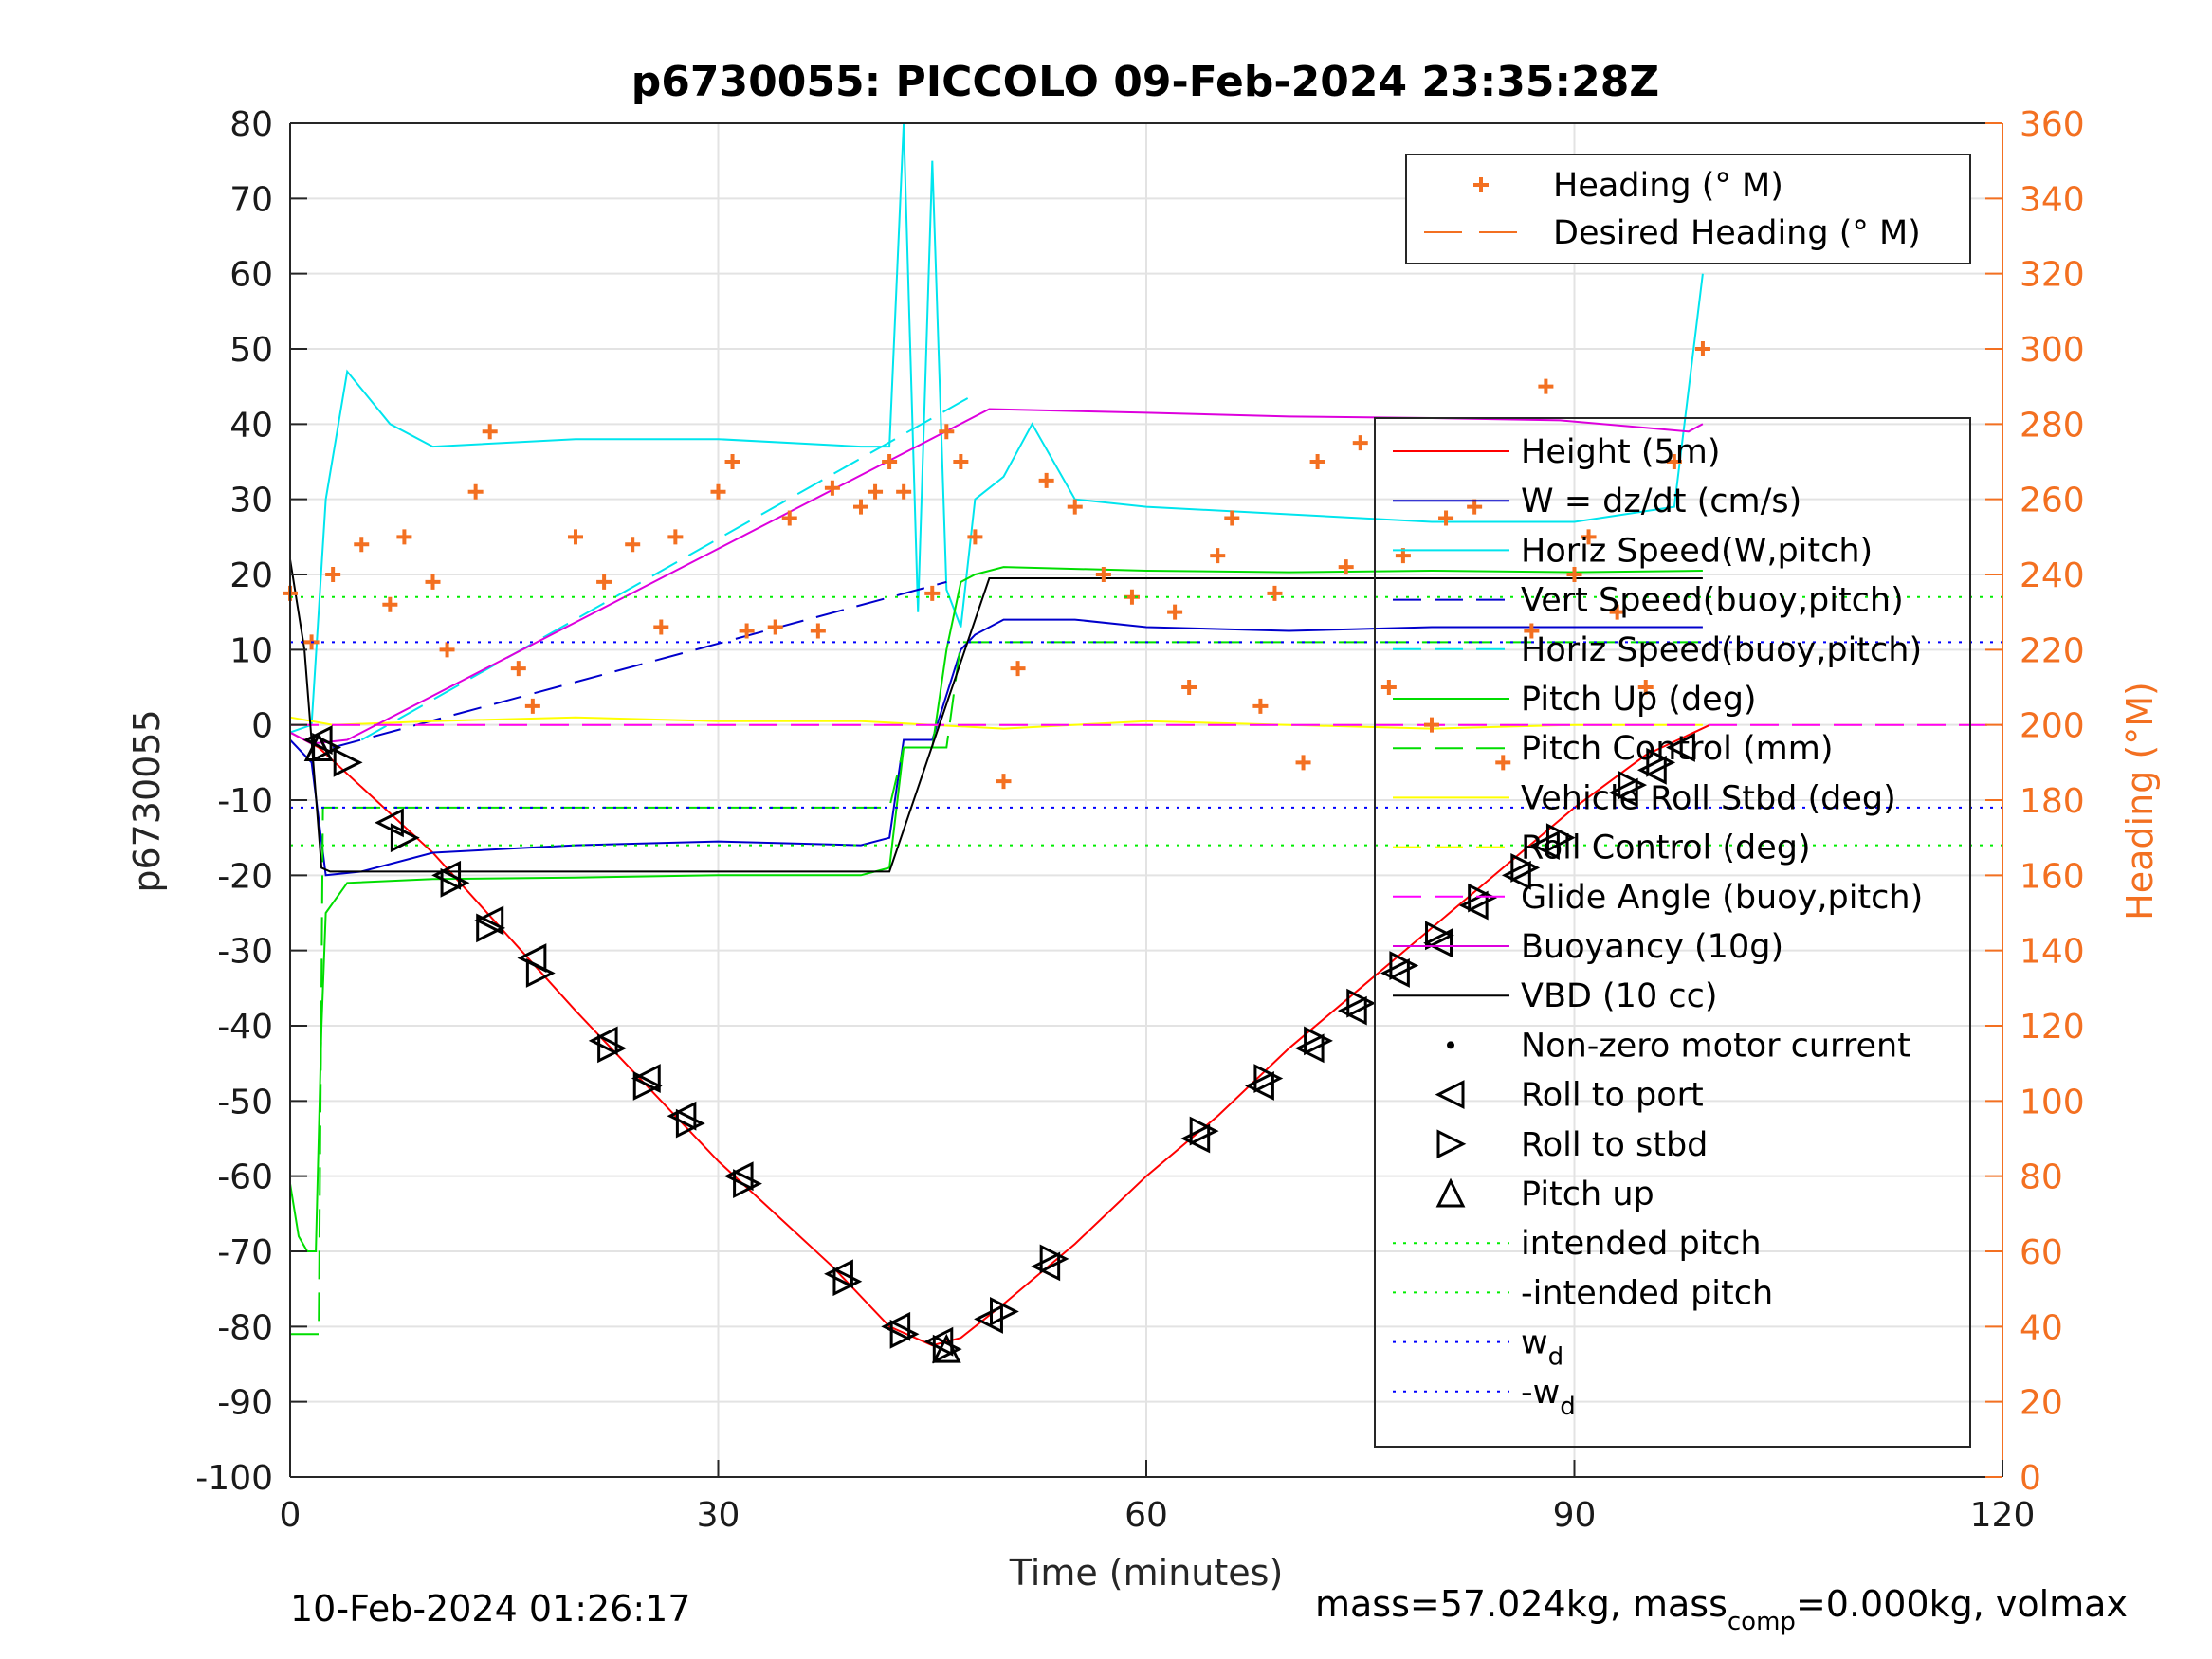  What do you see at coordinates (245, 1403) in the screenshot?
I see `y-tick-label: -90` at bounding box center [245, 1403].